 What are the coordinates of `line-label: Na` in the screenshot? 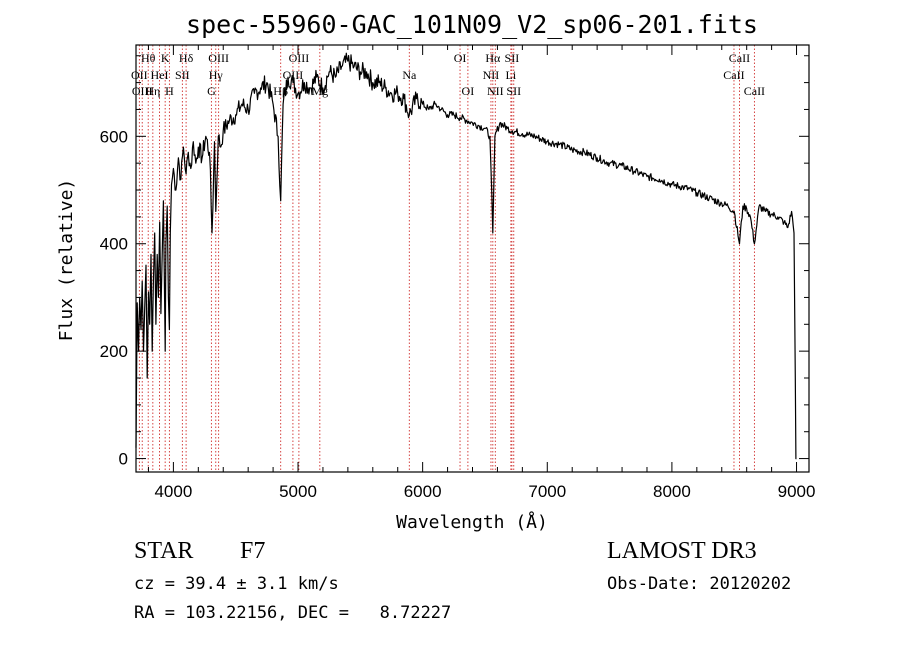 It's located at (409, 75).